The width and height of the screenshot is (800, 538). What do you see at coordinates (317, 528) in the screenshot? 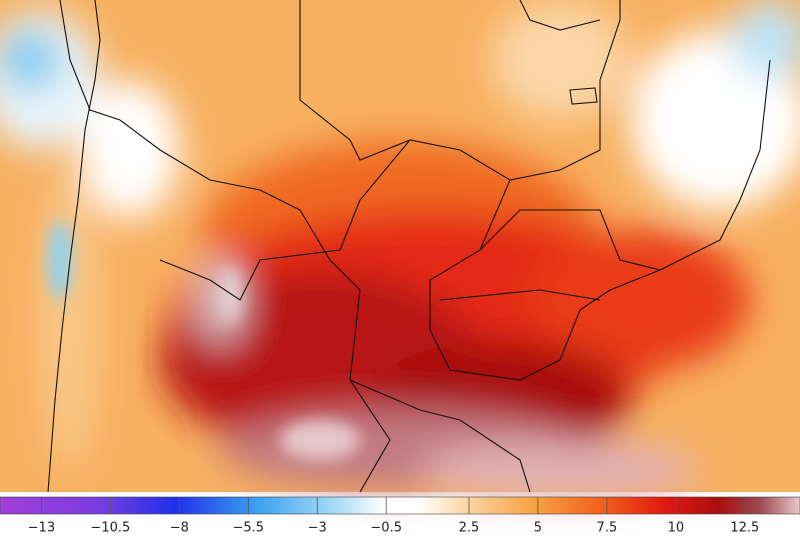
I see `colorbar-tick-label: −3` at bounding box center [317, 528].